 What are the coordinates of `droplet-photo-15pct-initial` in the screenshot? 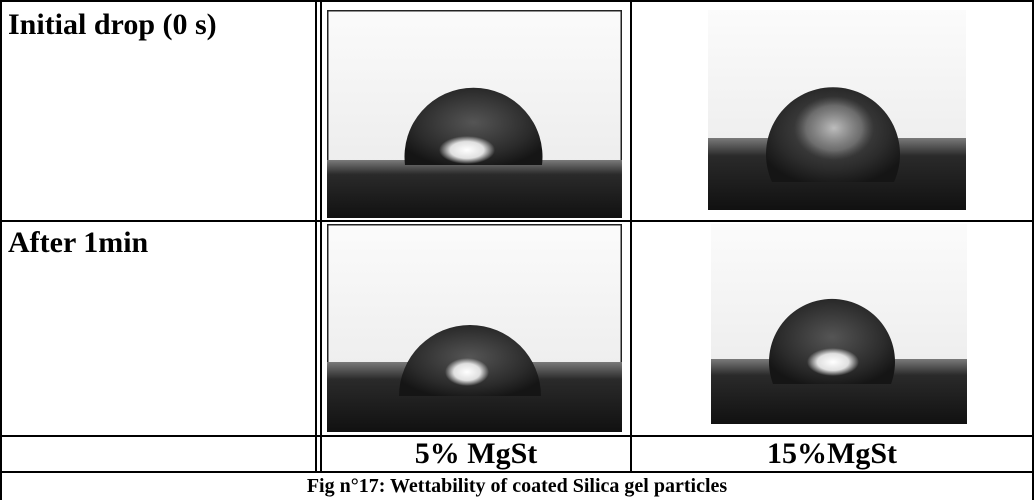 It's located at (837, 110).